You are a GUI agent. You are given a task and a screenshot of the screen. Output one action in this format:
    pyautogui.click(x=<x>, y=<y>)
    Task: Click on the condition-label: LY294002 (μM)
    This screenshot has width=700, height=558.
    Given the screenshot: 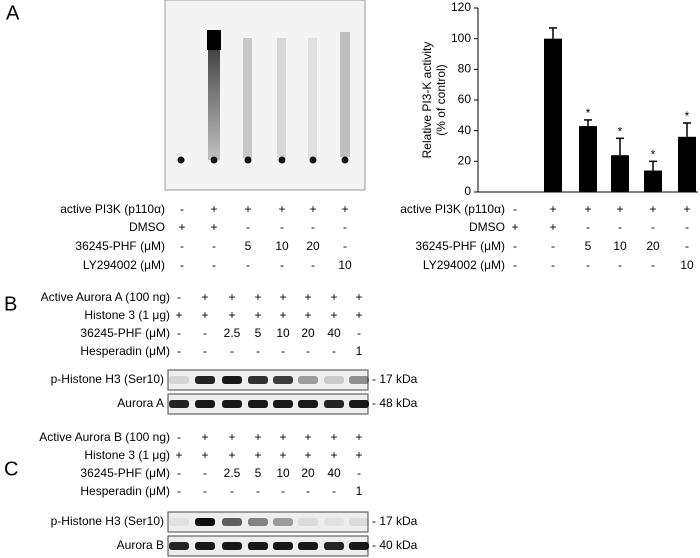 What is the action you would take?
    pyautogui.click(x=464, y=265)
    